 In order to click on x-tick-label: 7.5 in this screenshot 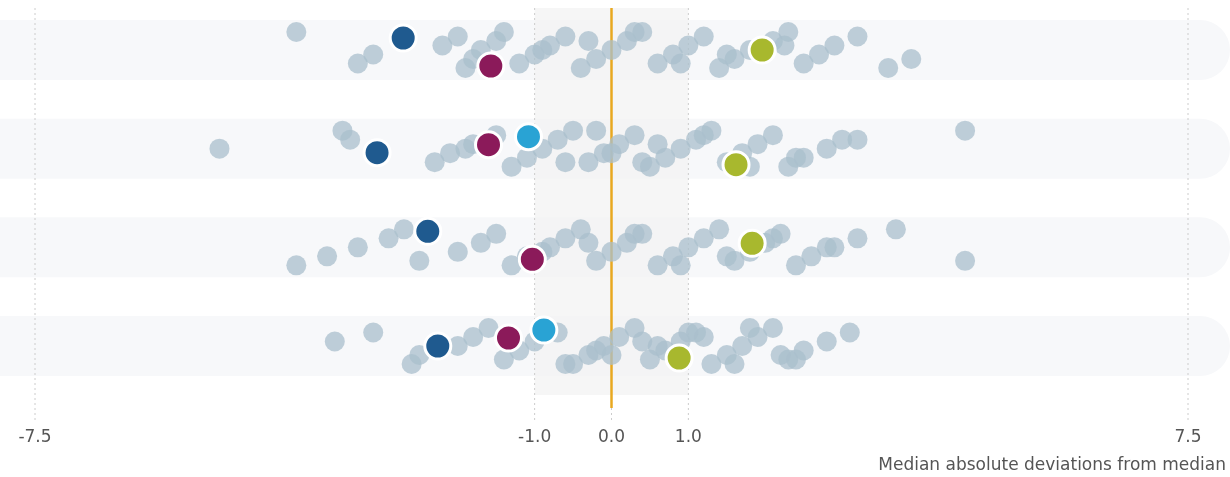, I will do `click(1188, 436)`.